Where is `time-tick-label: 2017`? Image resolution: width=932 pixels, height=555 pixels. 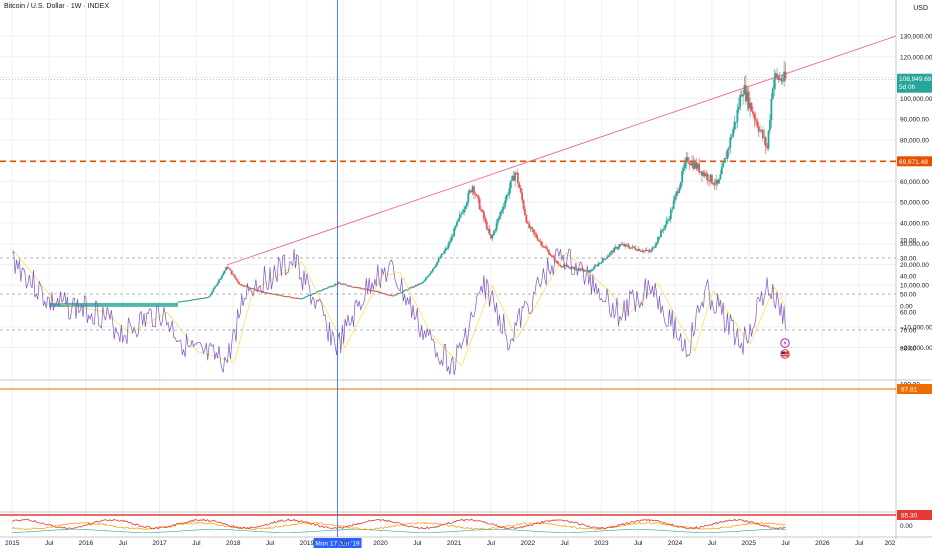 time-tick-label: 2017 is located at coordinates (159, 543).